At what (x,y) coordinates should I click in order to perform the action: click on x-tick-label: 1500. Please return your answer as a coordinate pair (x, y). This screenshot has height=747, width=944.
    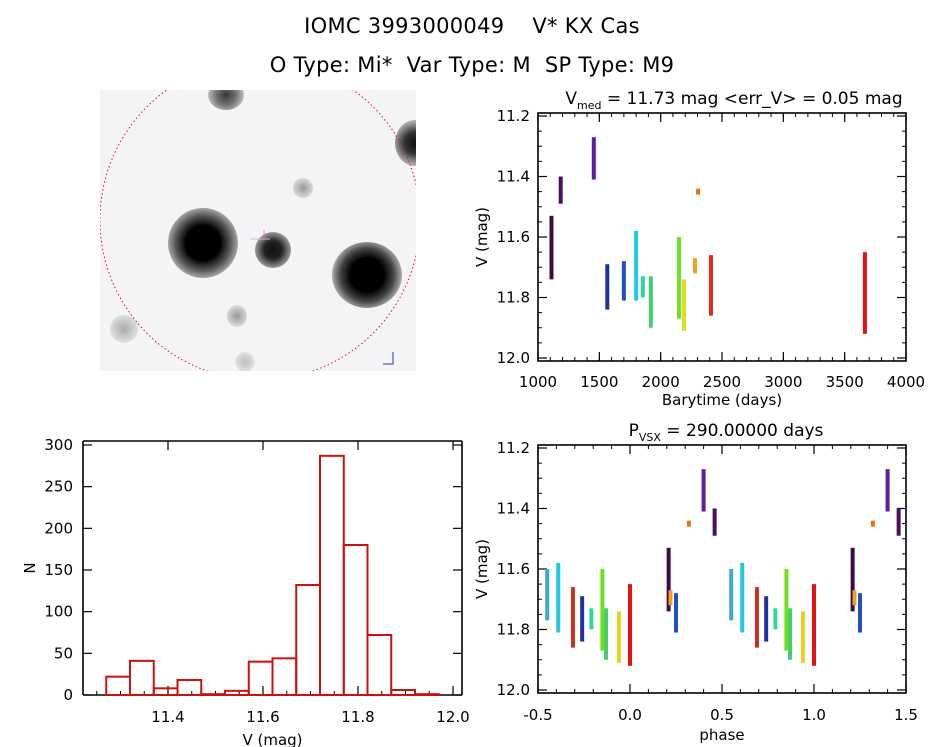
    Looking at the image, I should click on (599, 382).